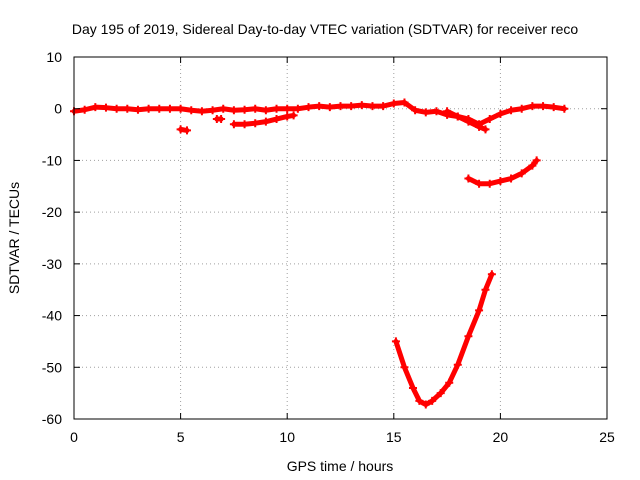 This screenshot has width=640, height=480. I want to click on y-tick-label: -10, so click(52, 160).